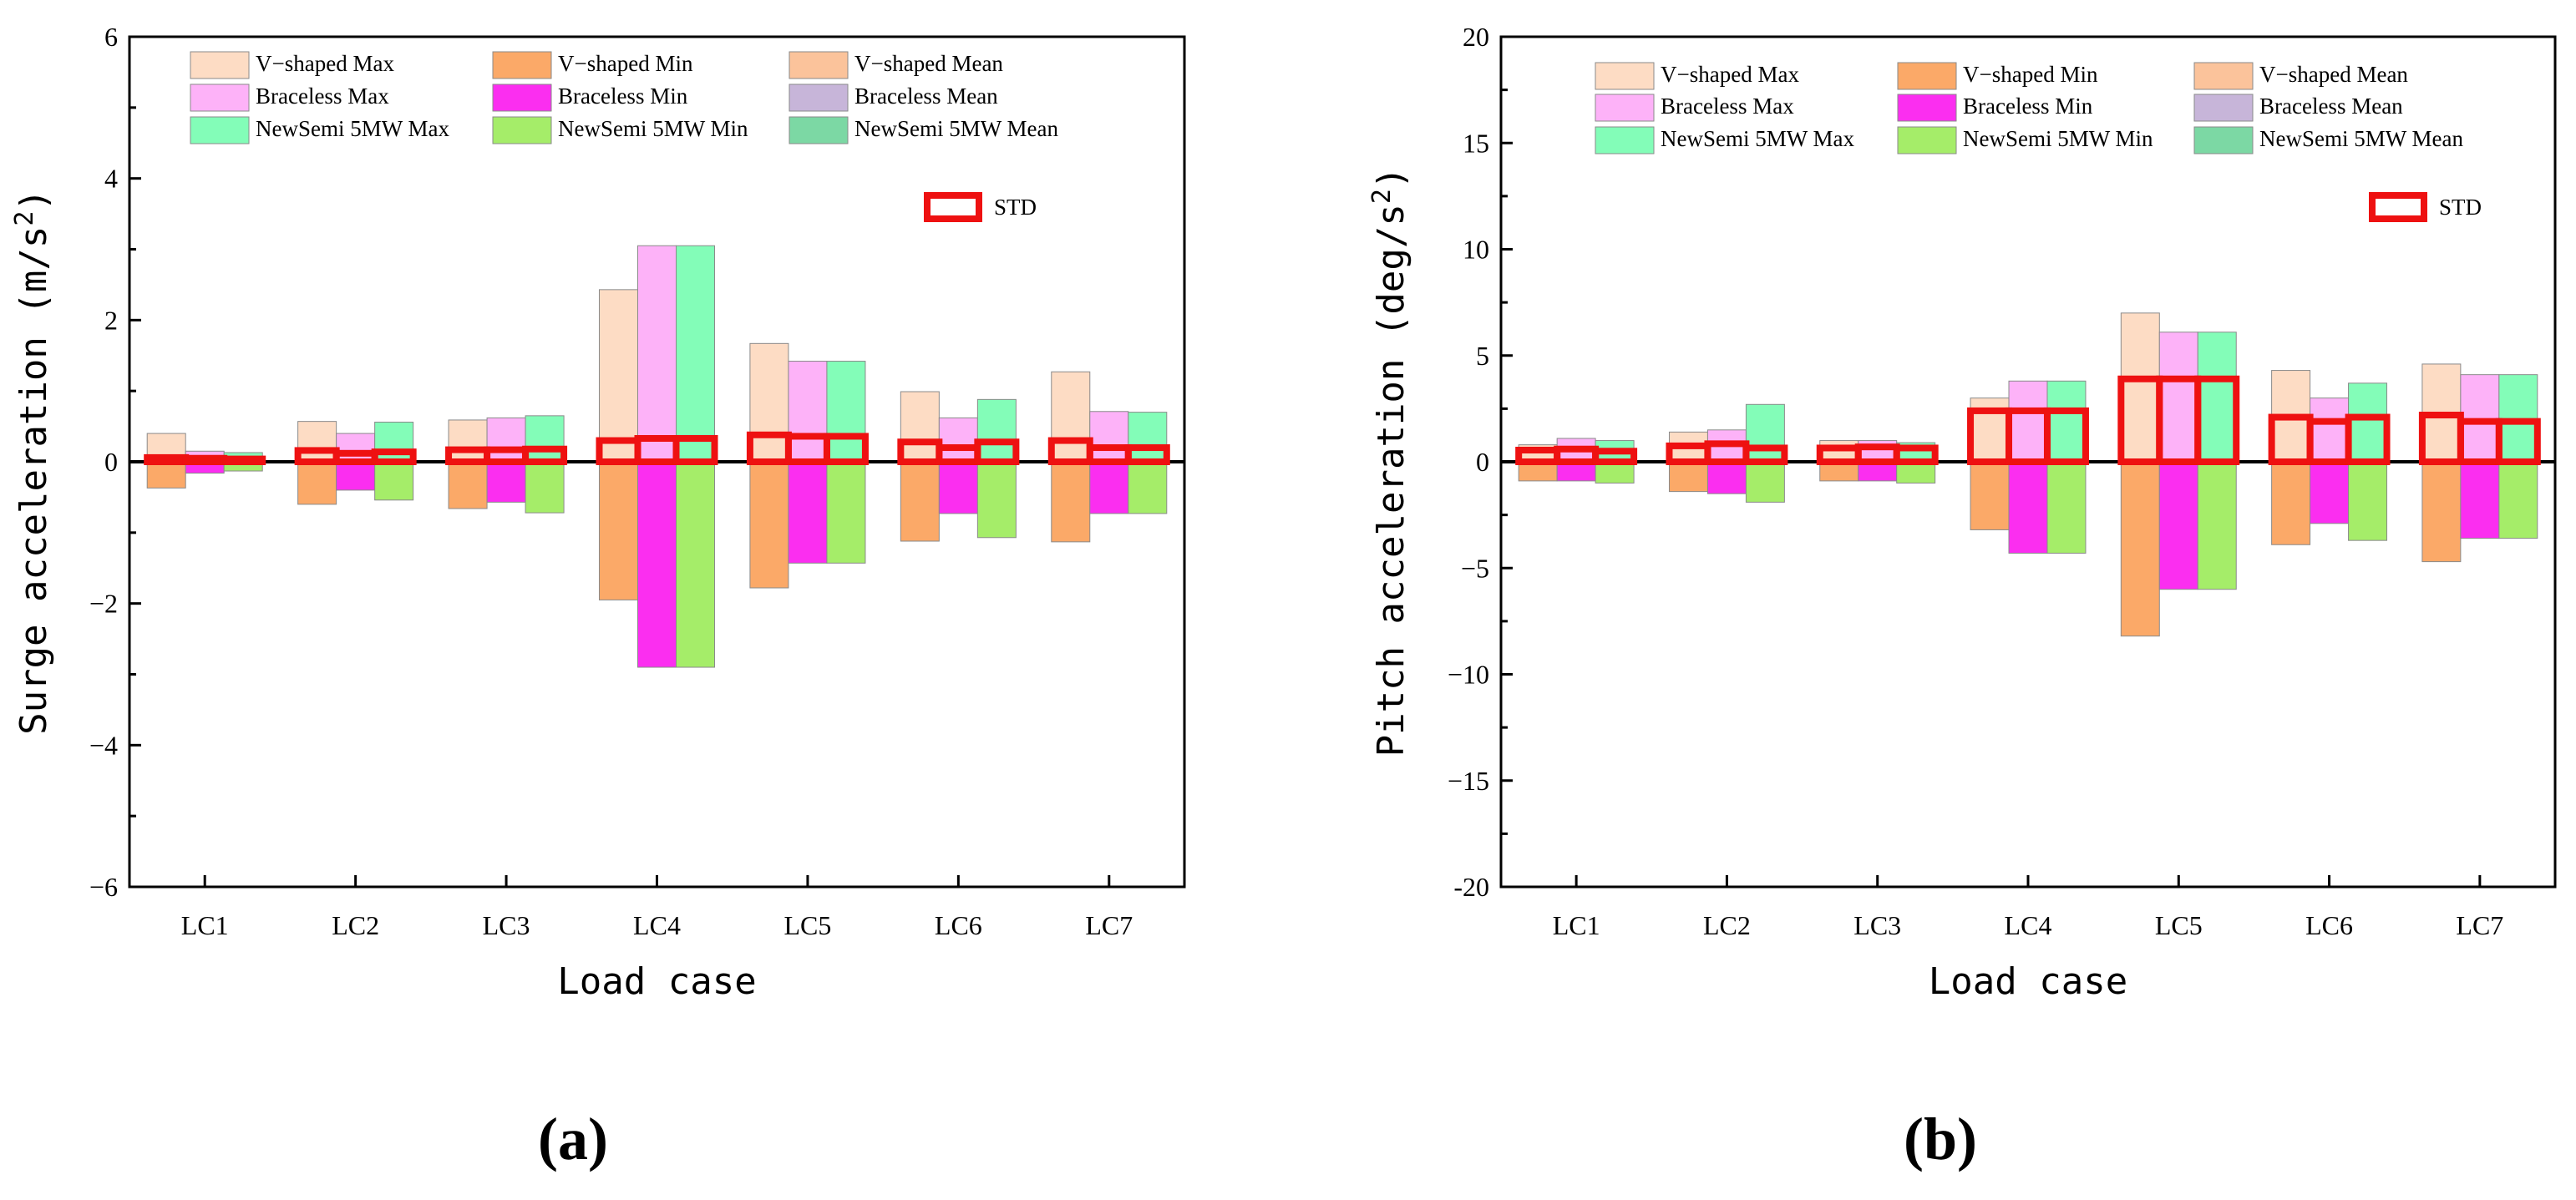 The height and width of the screenshot is (1200, 2576). Describe the element at coordinates (1727, 925) in the screenshot. I see `x-tick-label: LC2` at that location.